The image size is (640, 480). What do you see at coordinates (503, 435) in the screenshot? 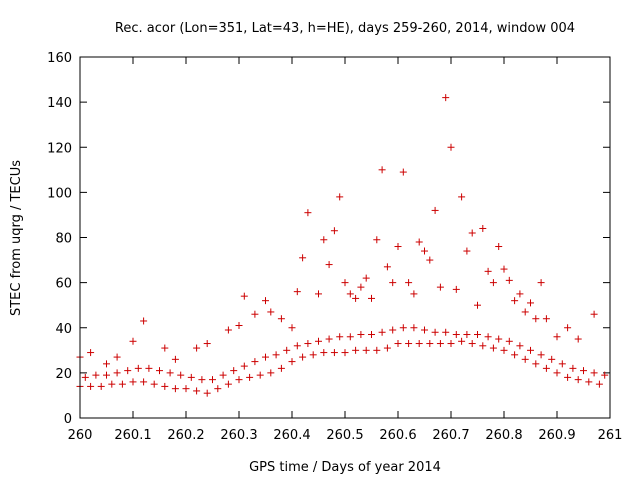
I see `x-tick-label: 260.8` at bounding box center [503, 435].